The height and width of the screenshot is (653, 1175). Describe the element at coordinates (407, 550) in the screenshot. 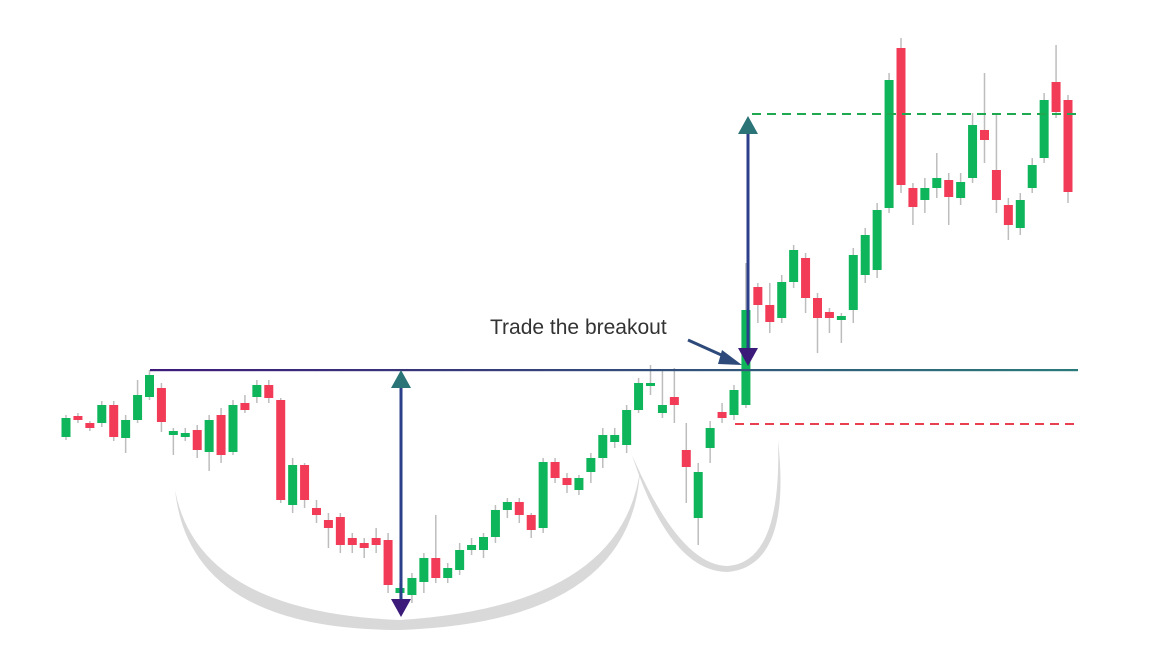

I see `cup-arc` at that location.